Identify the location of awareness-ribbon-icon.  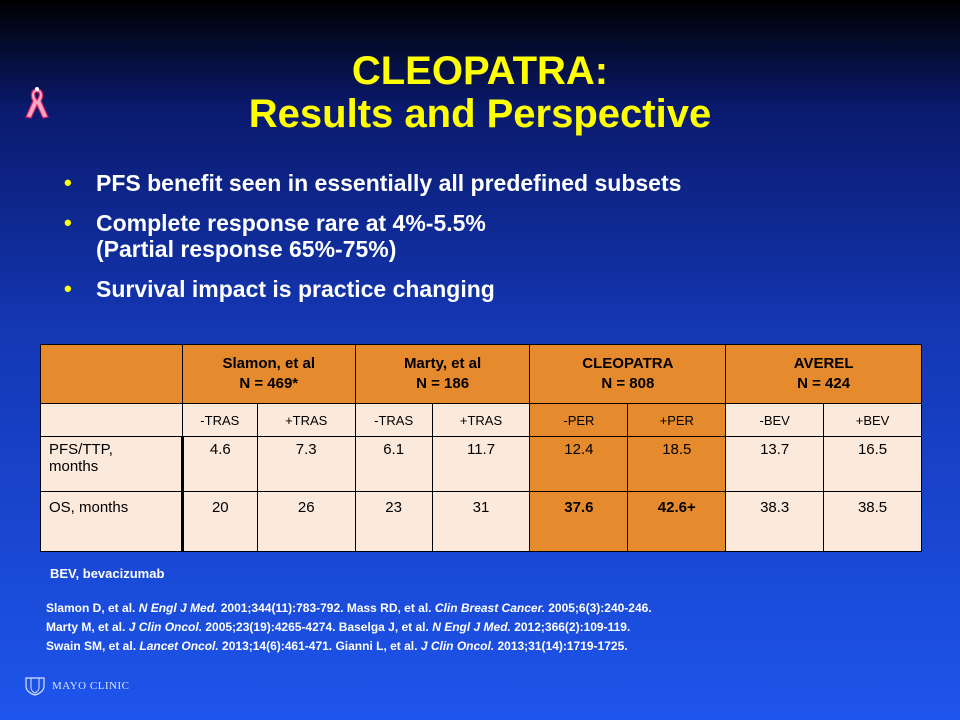
(37, 103).